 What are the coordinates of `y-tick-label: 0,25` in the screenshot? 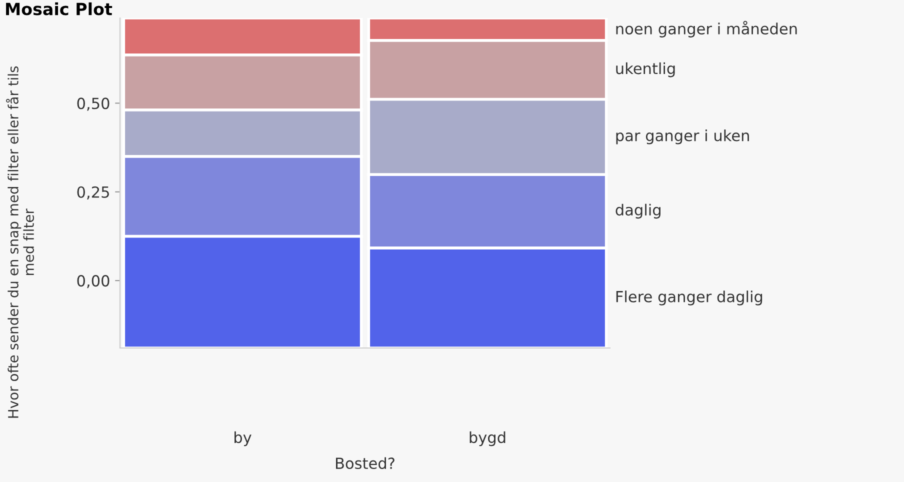 It's located at (93, 193).